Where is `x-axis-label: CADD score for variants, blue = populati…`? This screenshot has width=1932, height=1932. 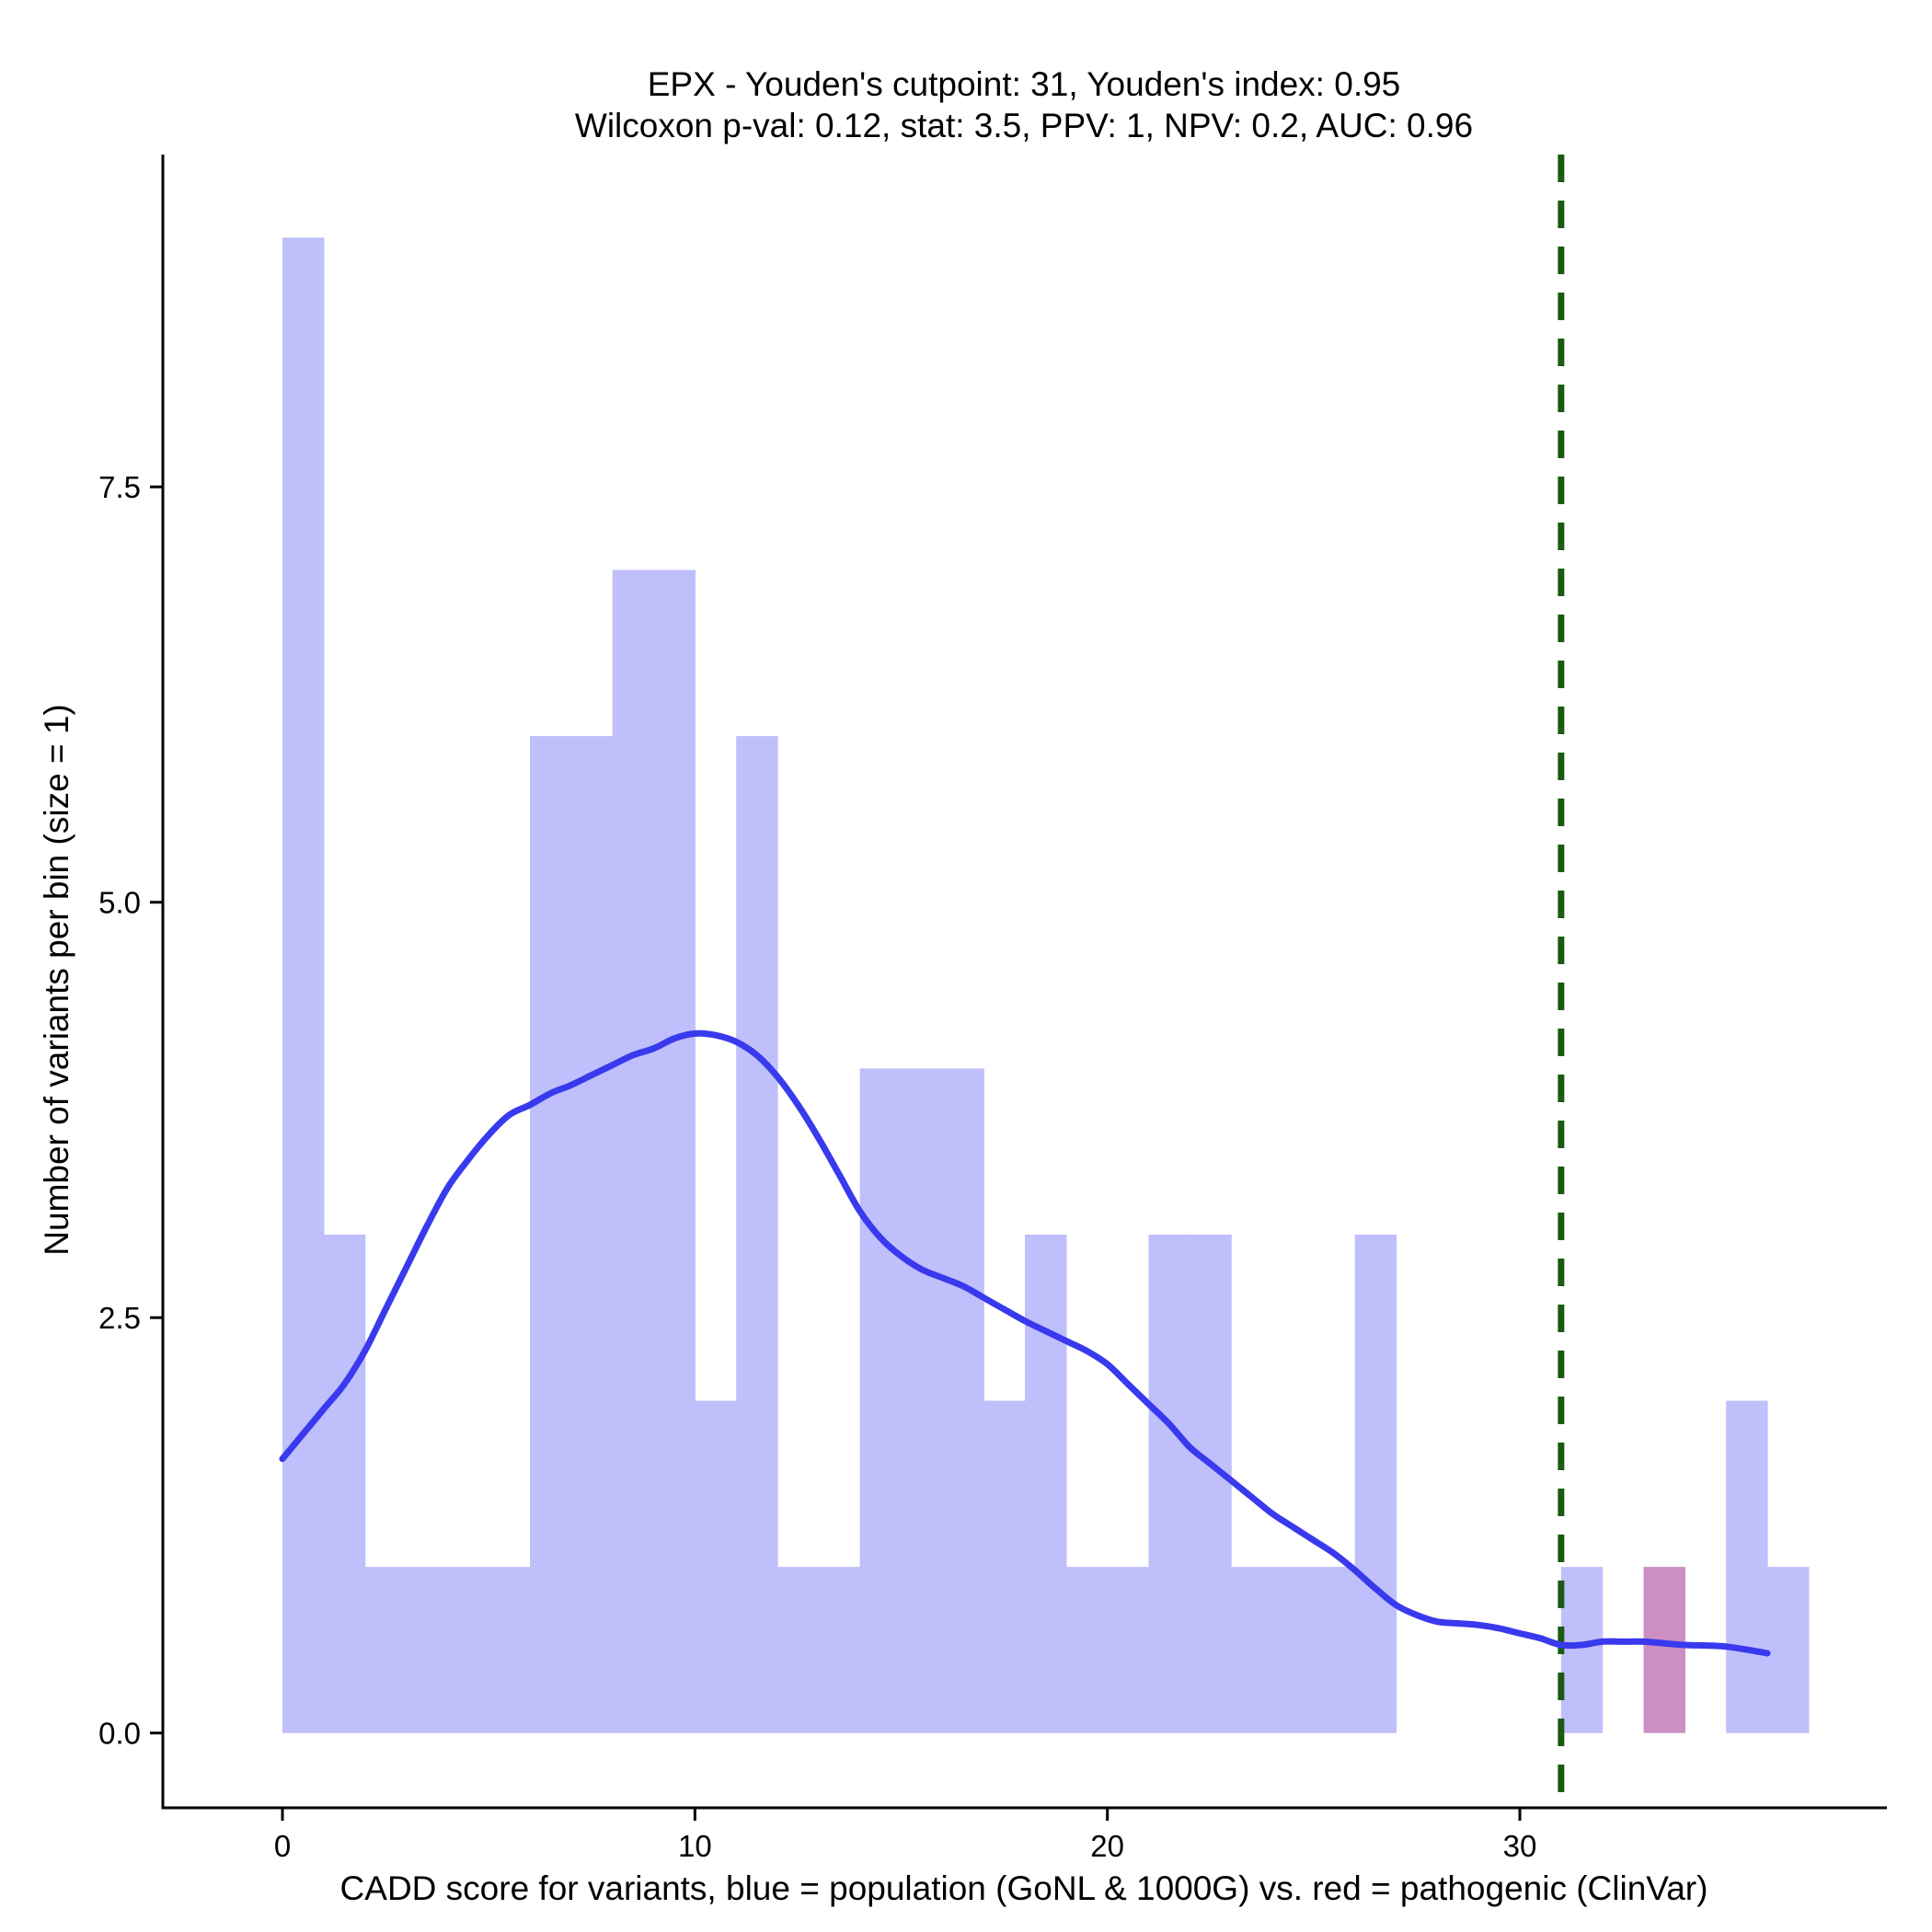 x-axis-label: CADD score for variants, blue = populati… is located at coordinates (1024, 1888).